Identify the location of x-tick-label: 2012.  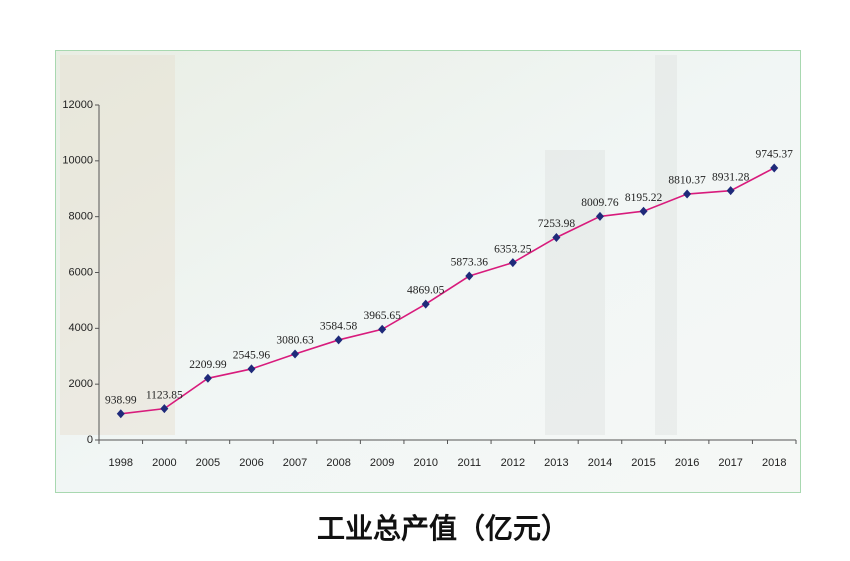
(513, 463).